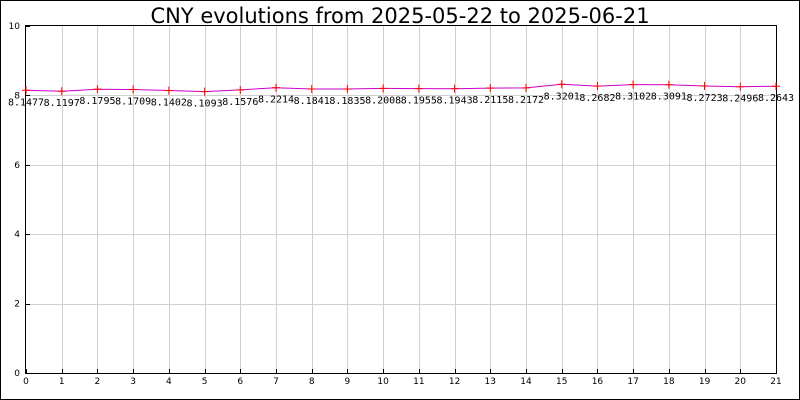 This screenshot has width=800, height=400. I want to click on x-tick-label: 18, so click(669, 382).